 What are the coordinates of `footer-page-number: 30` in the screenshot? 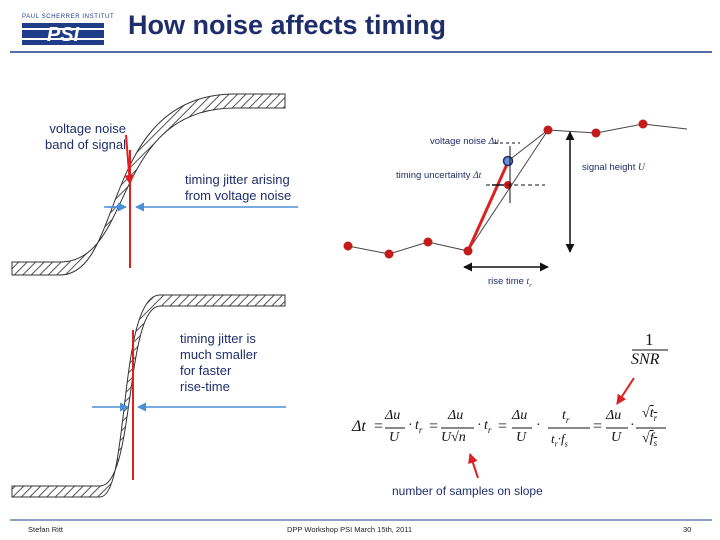 It's located at (687, 529).